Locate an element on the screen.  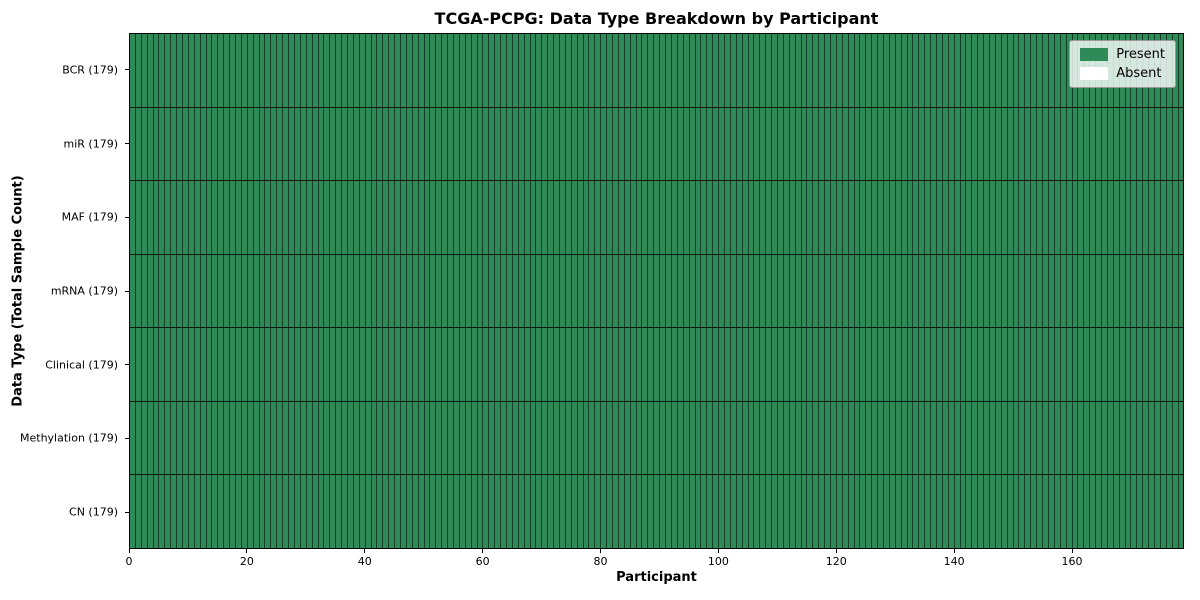
heatmap-row-mir is located at coordinates (657, 144).